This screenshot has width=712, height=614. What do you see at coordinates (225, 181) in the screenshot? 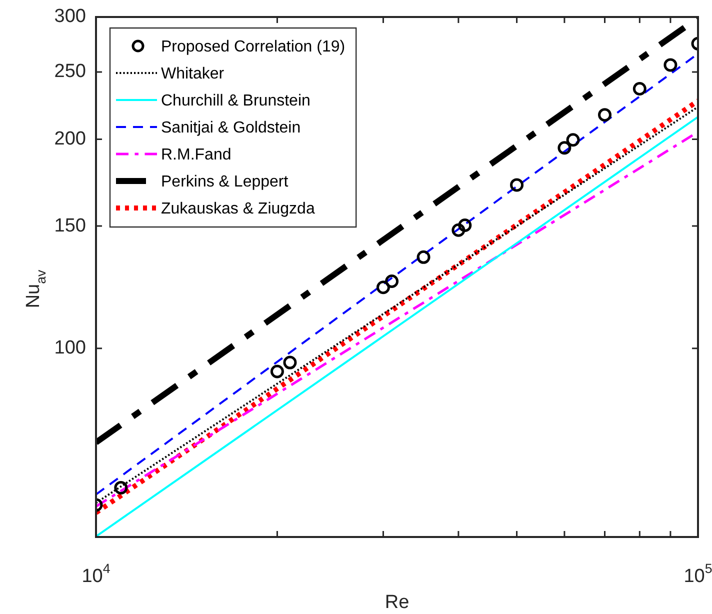
I see `legend-label: Perkins & Leppert` at bounding box center [225, 181].